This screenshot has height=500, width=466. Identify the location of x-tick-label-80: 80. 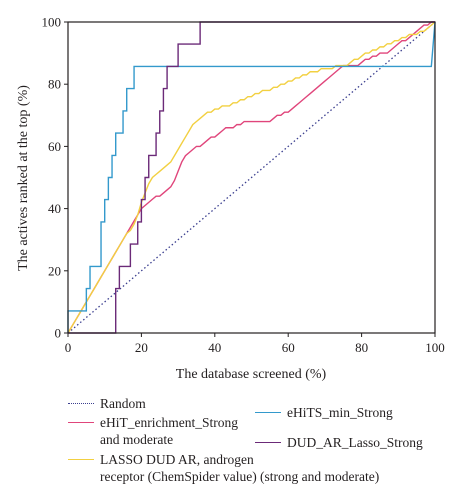
(361, 347).